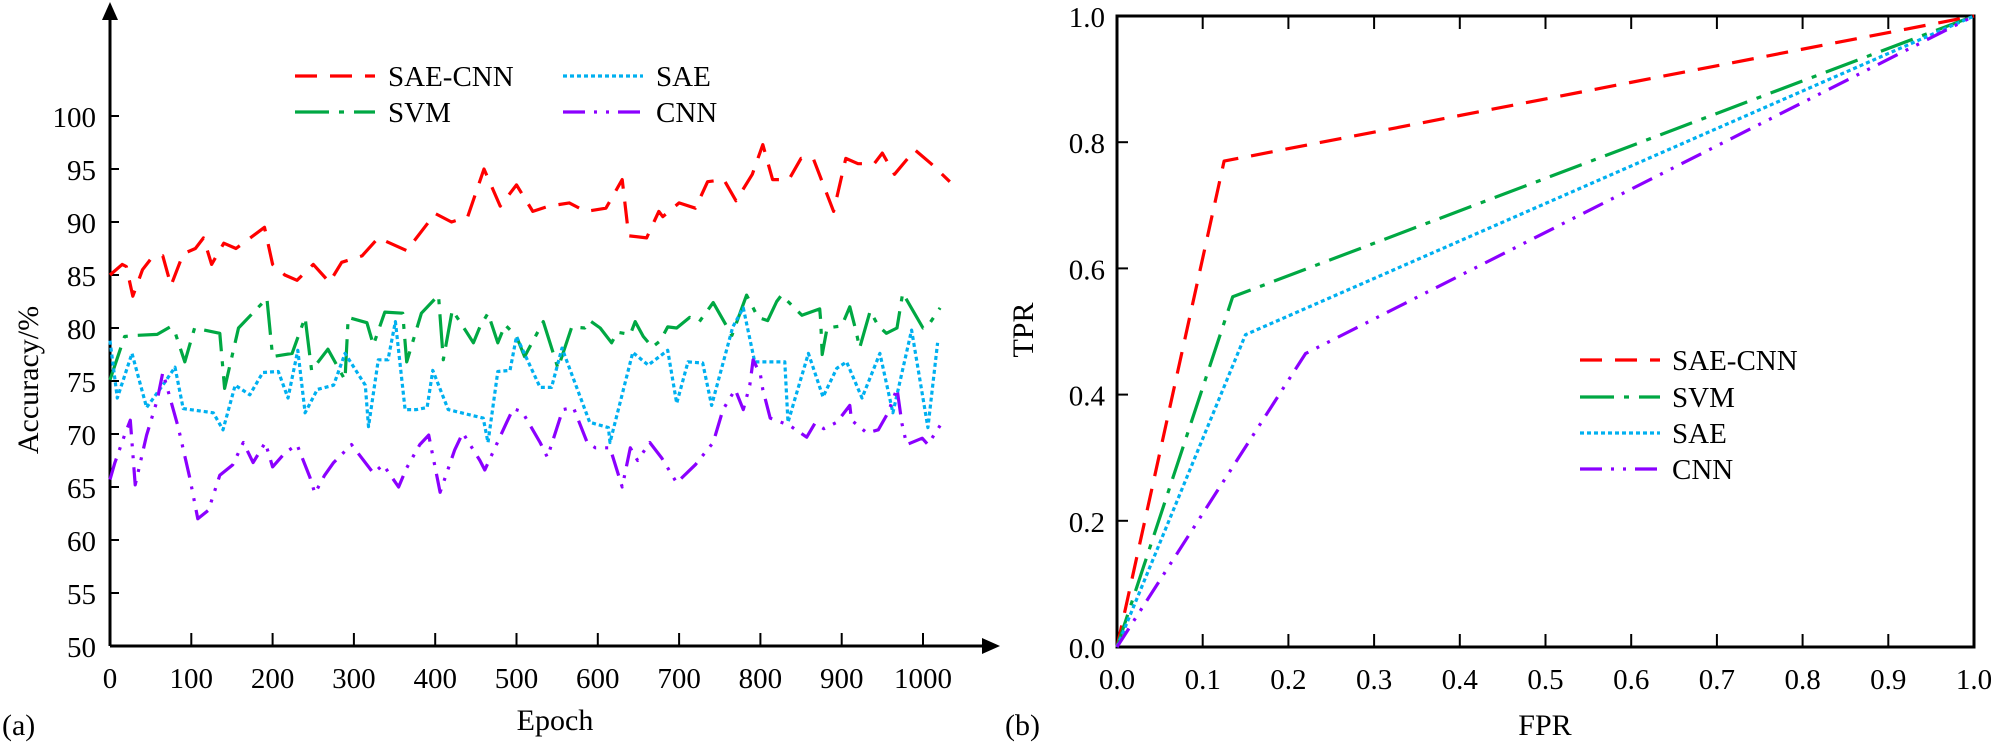  I want to click on y-tick-label: 80, so click(81, 330).